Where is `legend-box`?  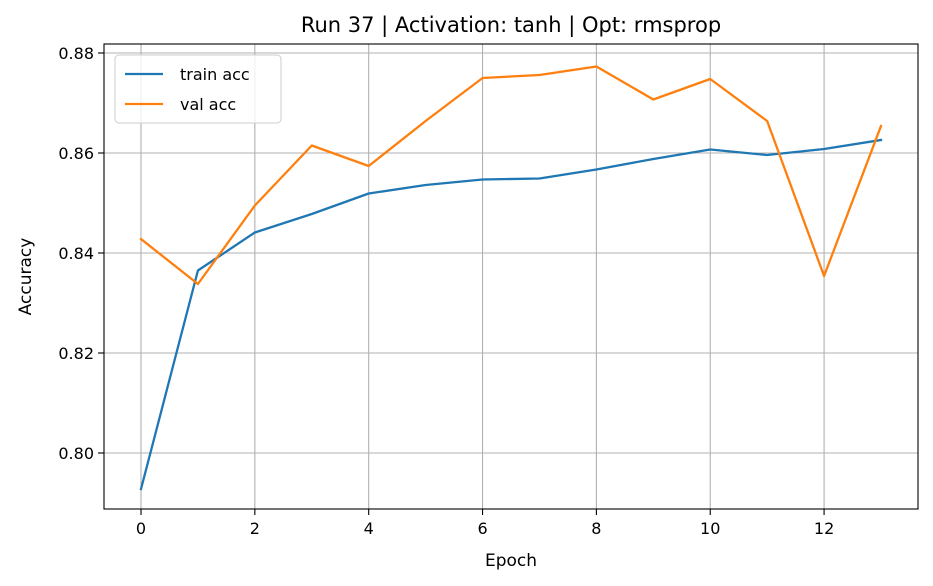
legend-box is located at coordinates (198, 89).